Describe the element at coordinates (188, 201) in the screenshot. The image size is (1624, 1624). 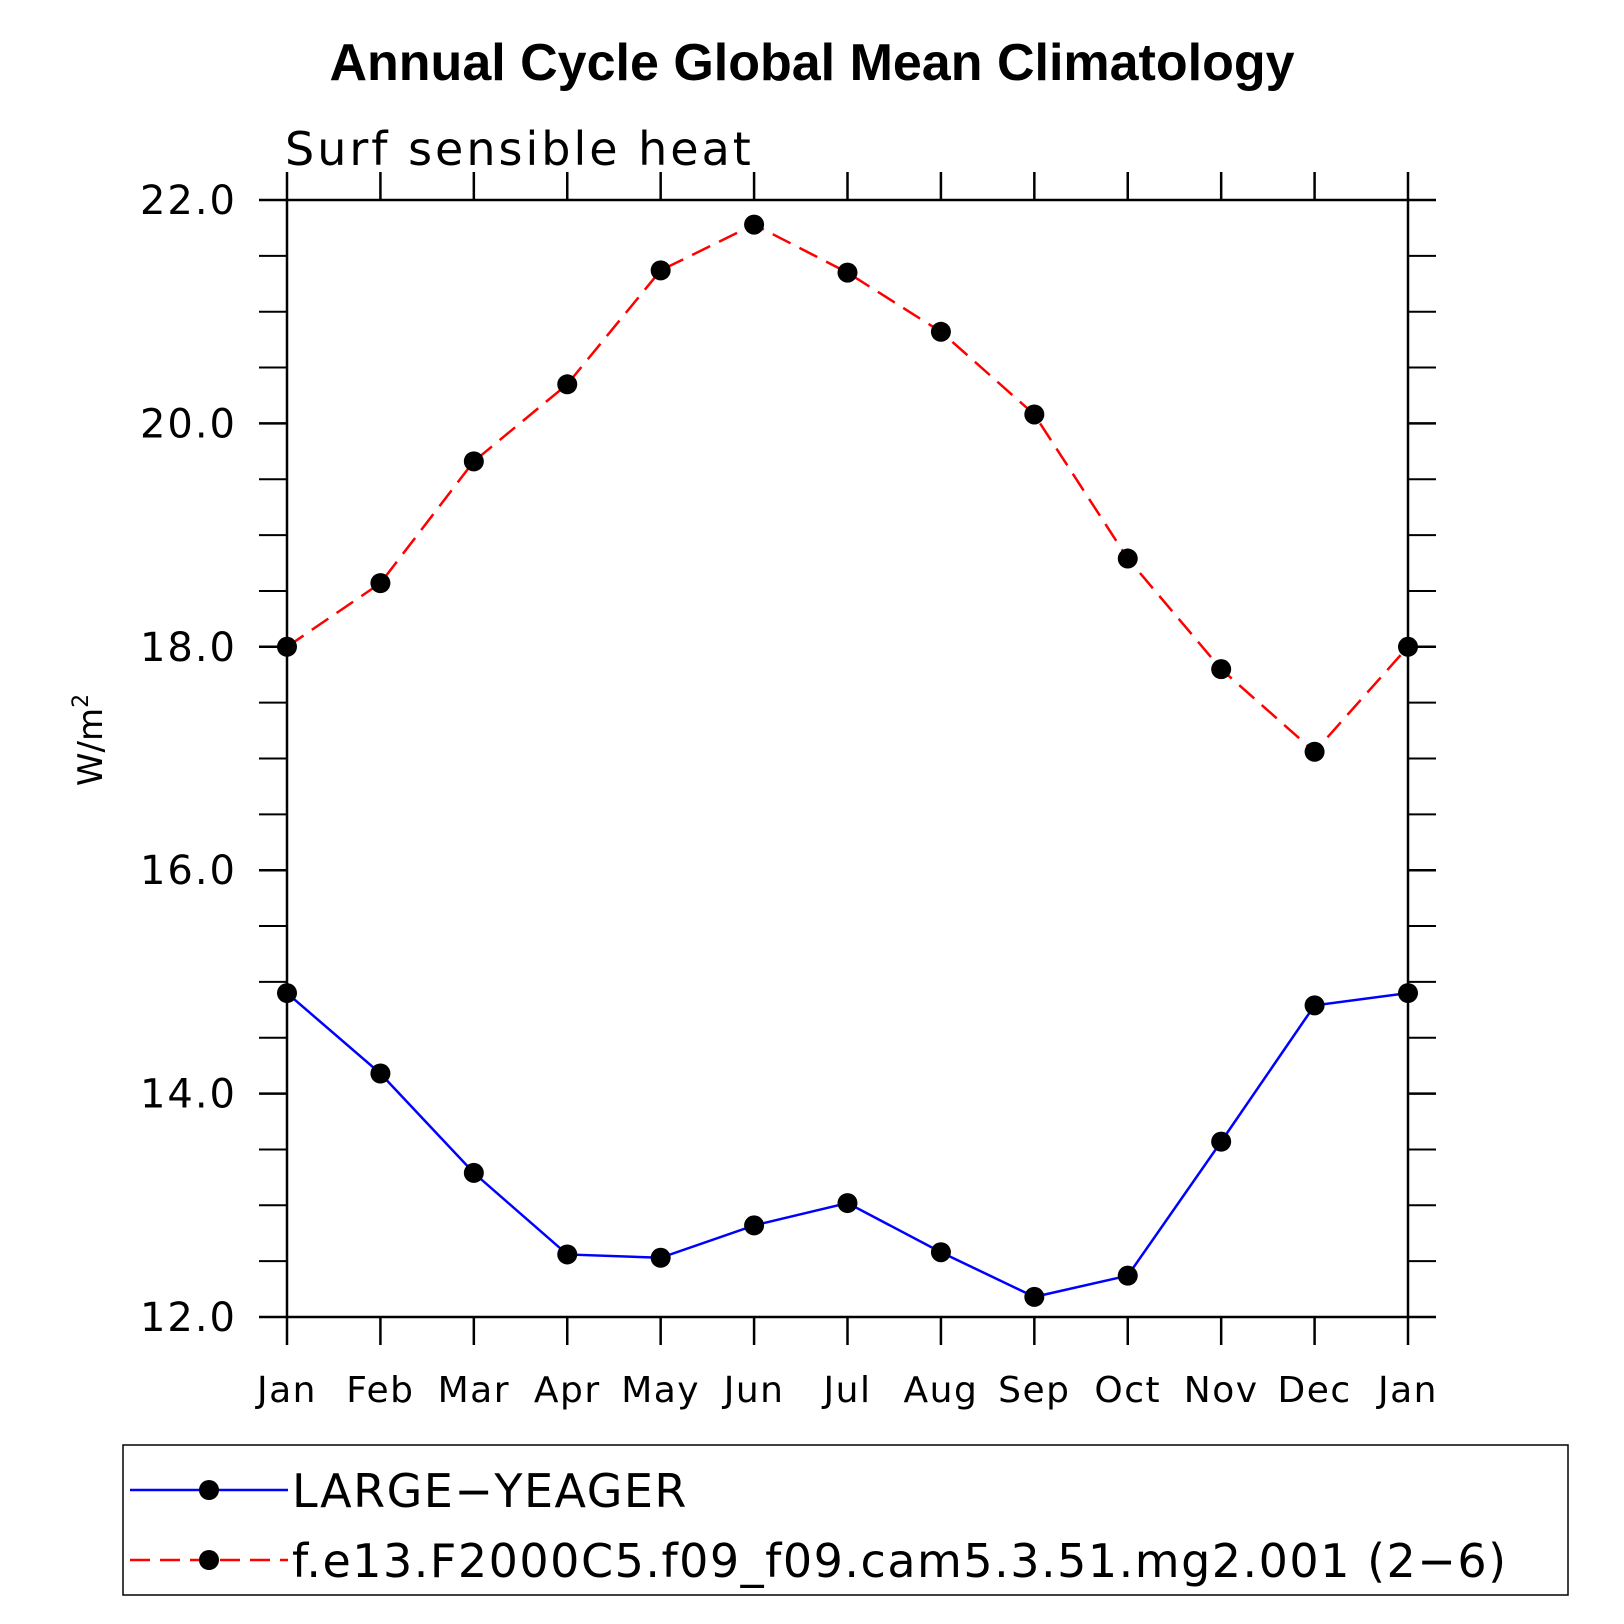
I see `y-tick-label: 22.0` at that location.